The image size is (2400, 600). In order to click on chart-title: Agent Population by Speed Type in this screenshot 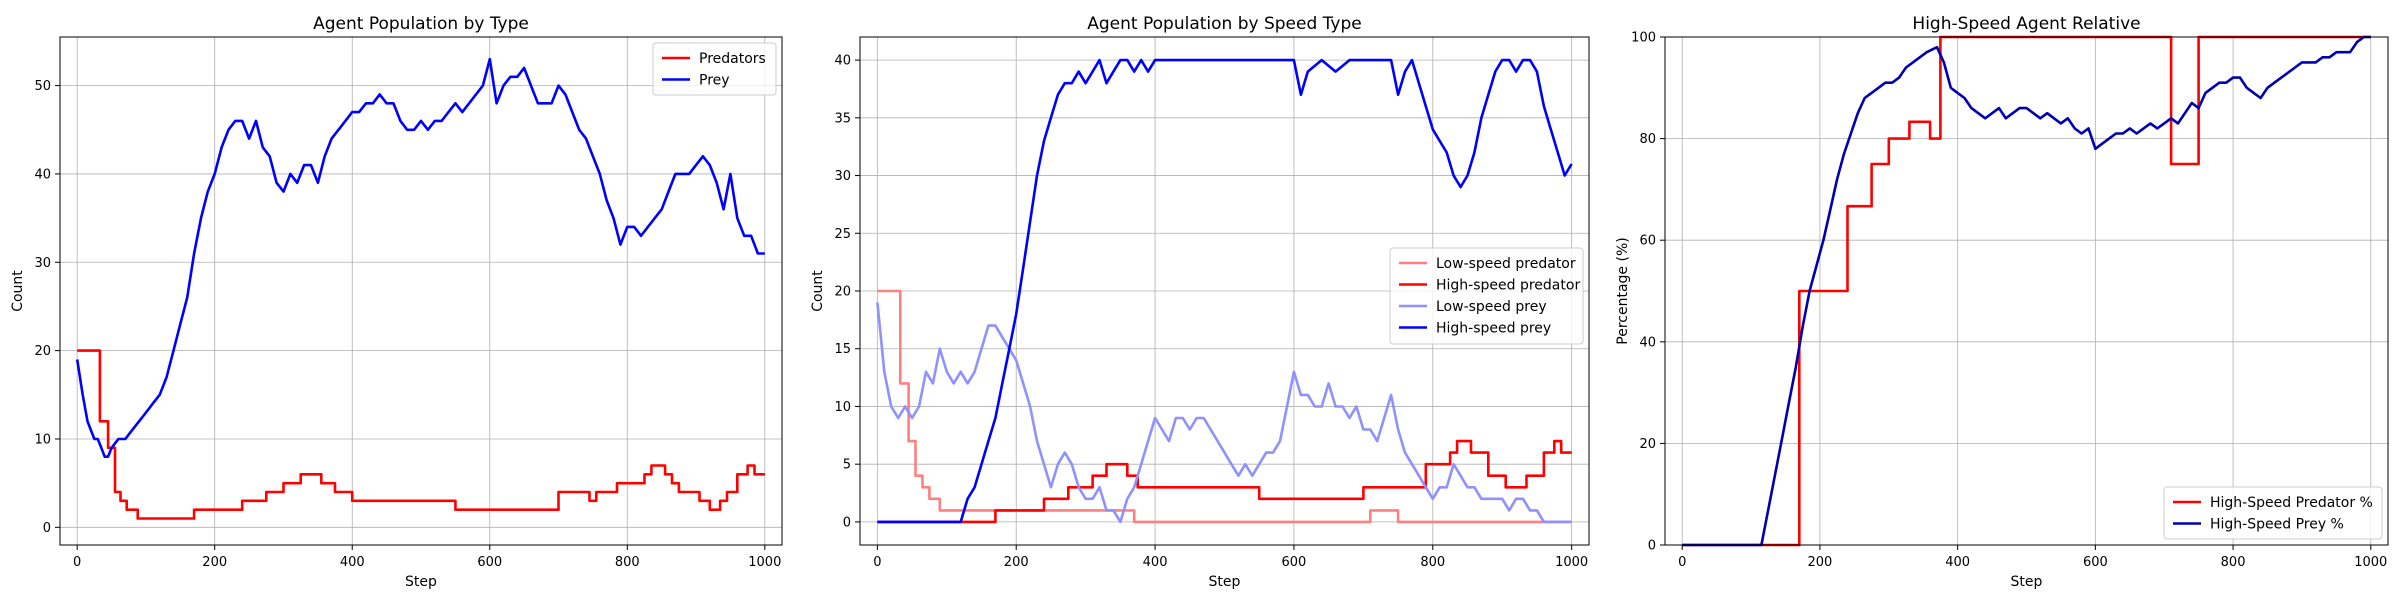, I will do `click(1224, 24)`.